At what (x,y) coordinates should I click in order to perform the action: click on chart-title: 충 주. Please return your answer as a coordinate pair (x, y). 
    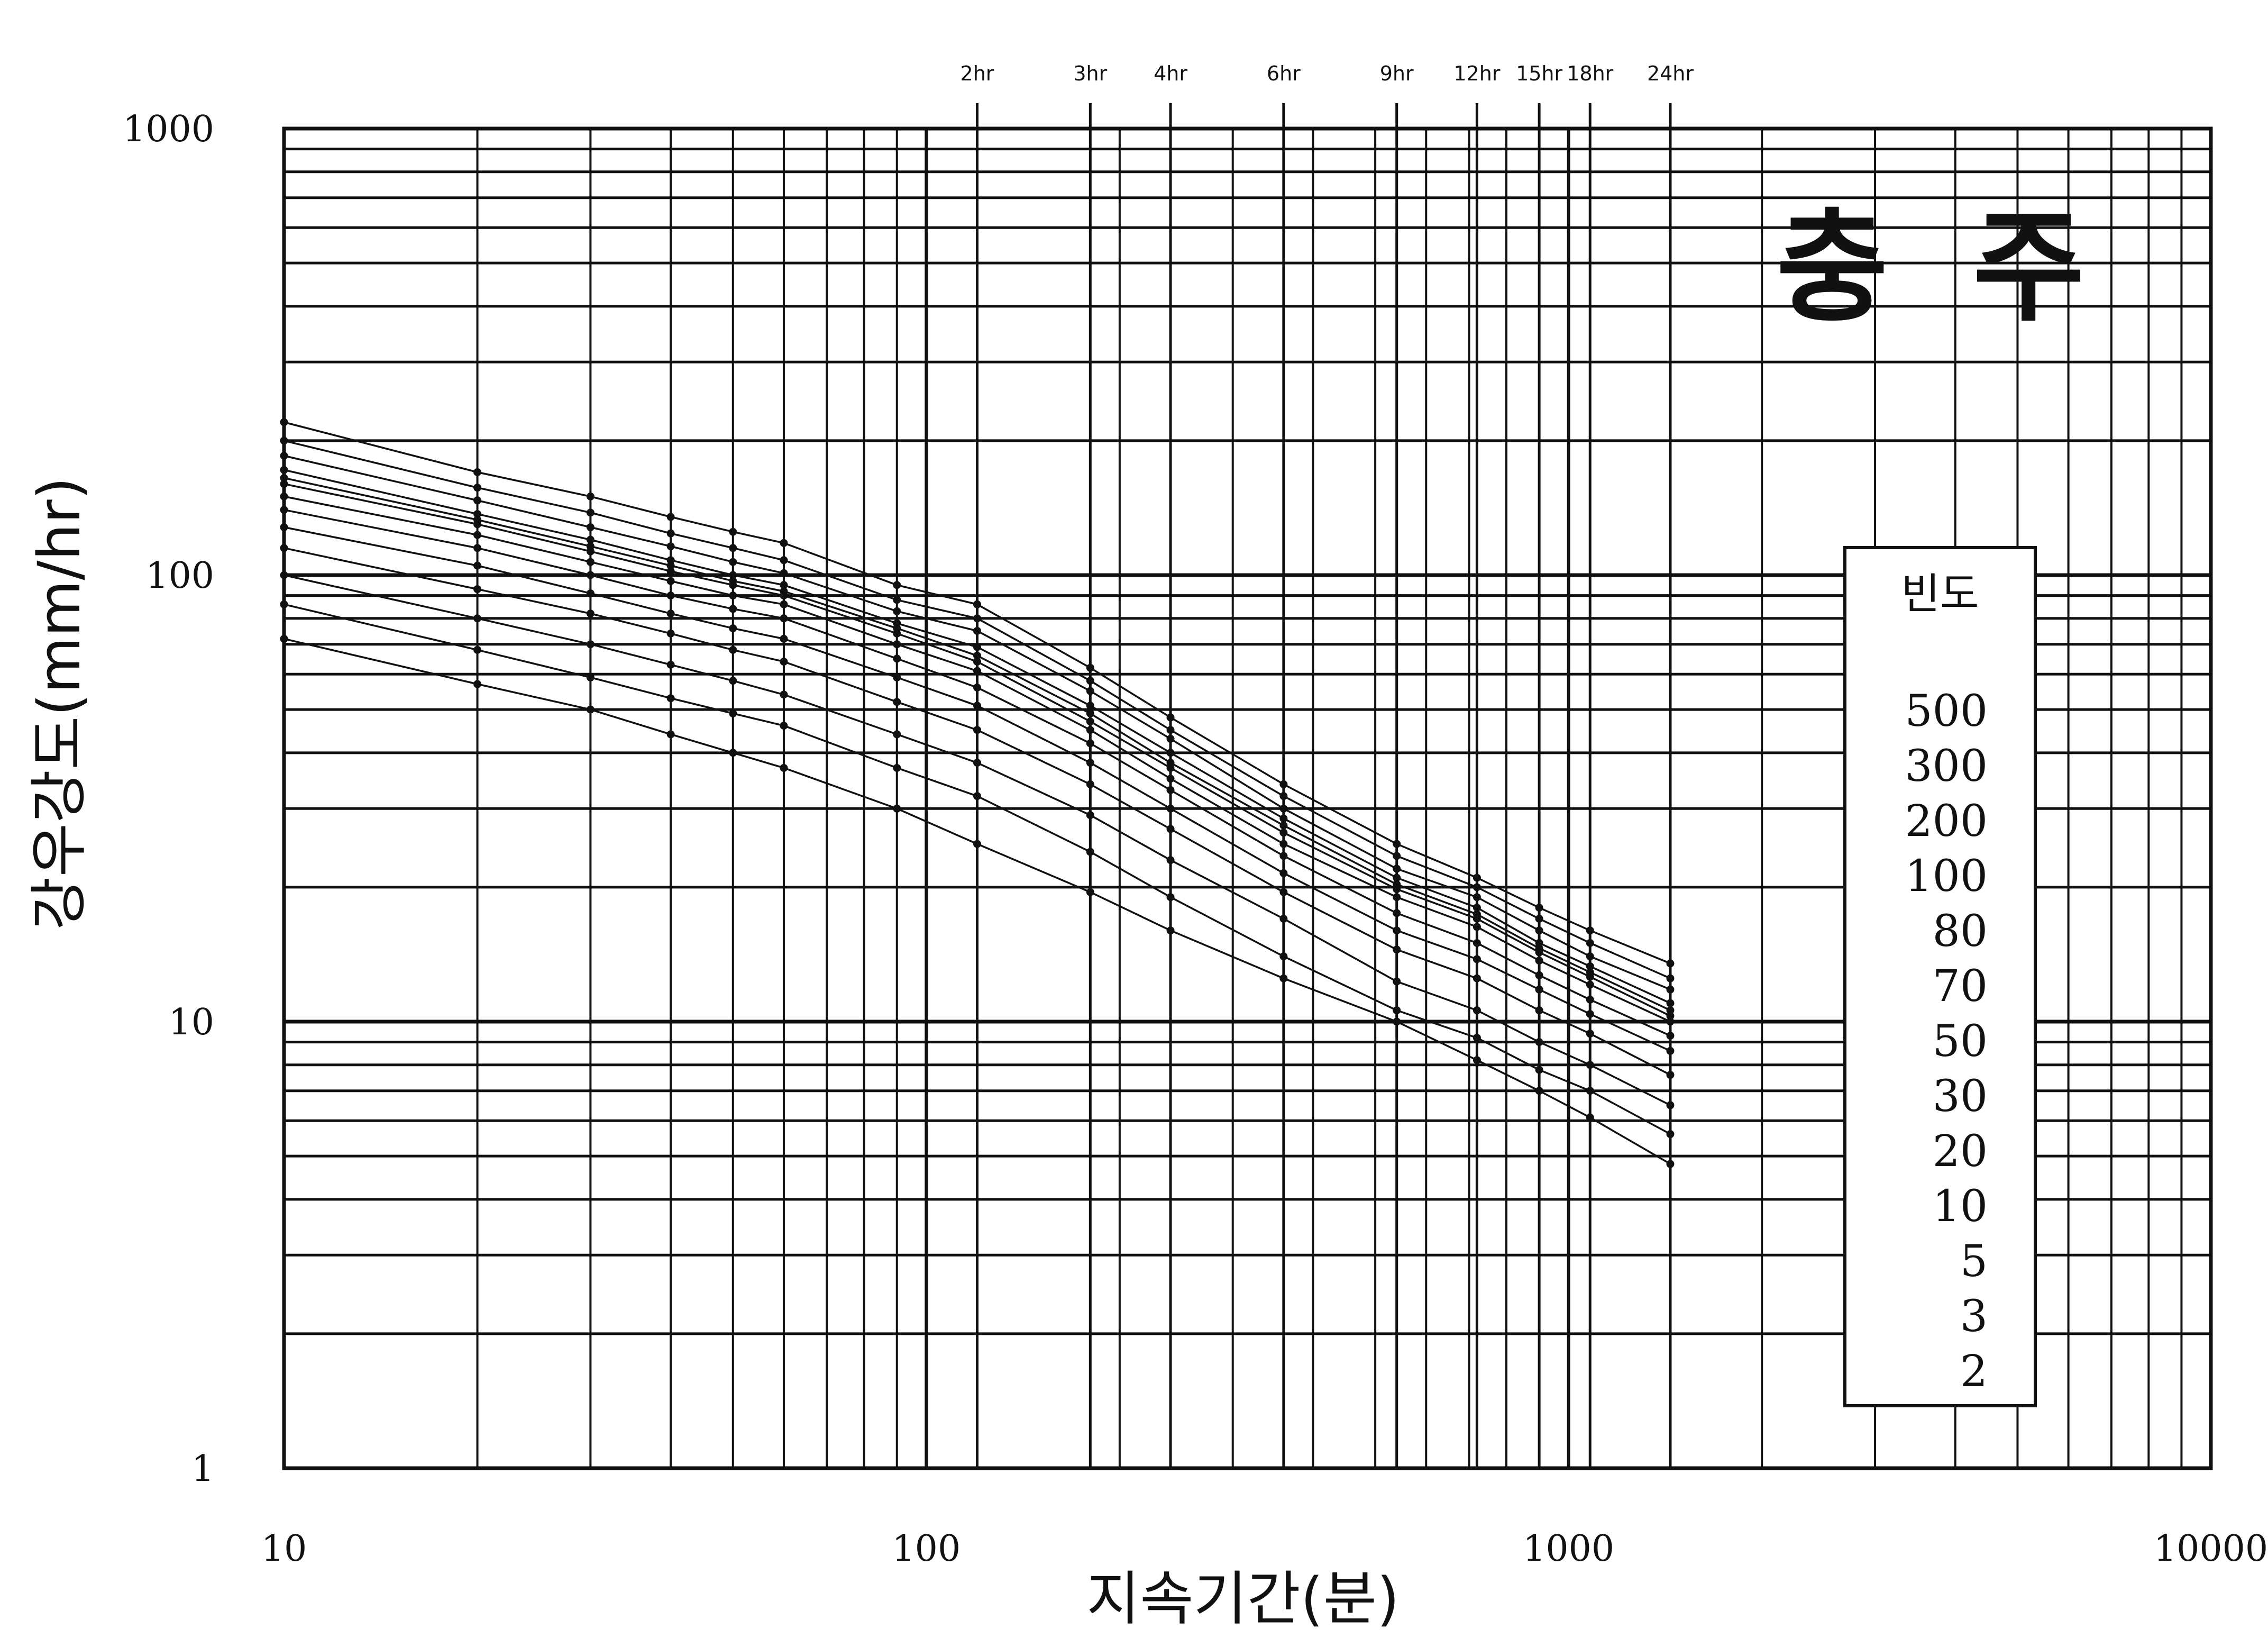
    Looking at the image, I should click on (1930, 268).